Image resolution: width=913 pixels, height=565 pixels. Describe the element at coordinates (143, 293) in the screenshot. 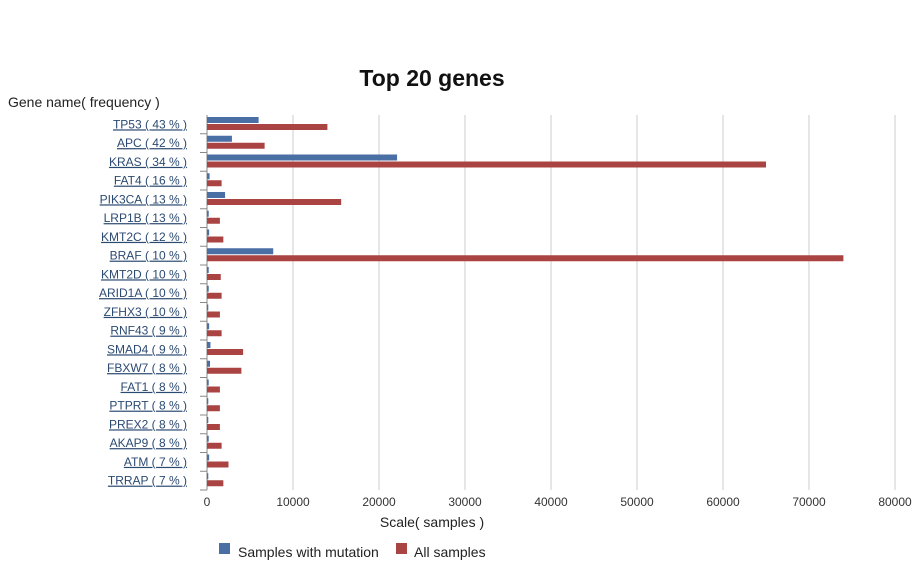

I see `gene-label: ARID1A ( 10 % )` at that location.